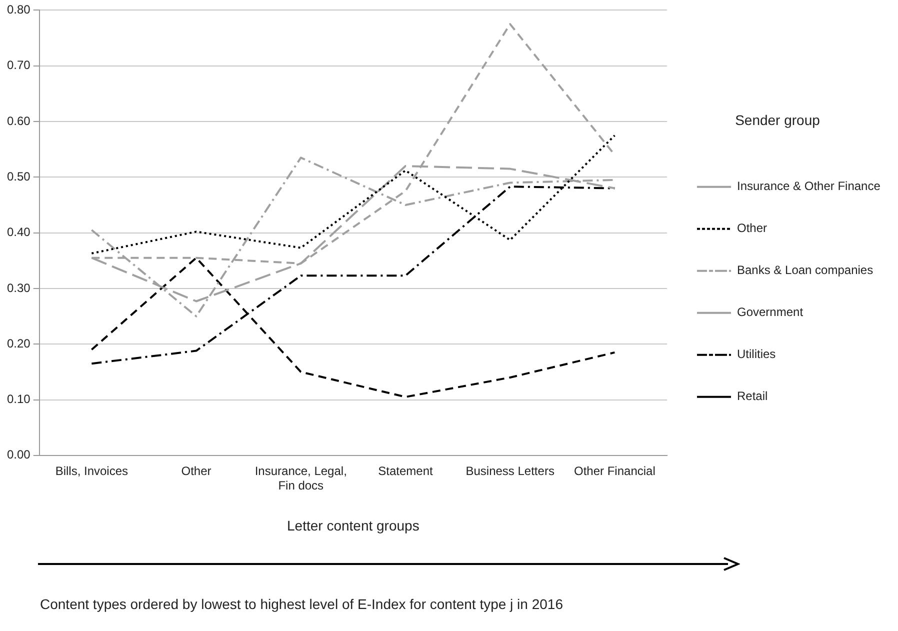 This screenshot has height=631, width=898. I want to click on x-tick-label: Other Financial, so click(615, 471).